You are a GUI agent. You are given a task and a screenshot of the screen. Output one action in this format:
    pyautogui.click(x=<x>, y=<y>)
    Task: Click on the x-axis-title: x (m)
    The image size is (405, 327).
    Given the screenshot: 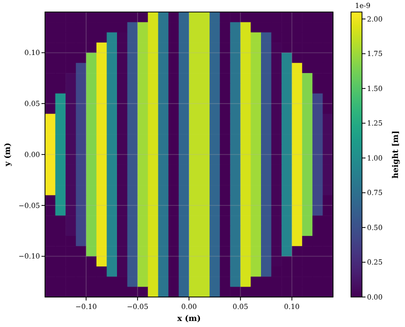 What is the action you would take?
    pyautogui.click(x=189, y=318)
    